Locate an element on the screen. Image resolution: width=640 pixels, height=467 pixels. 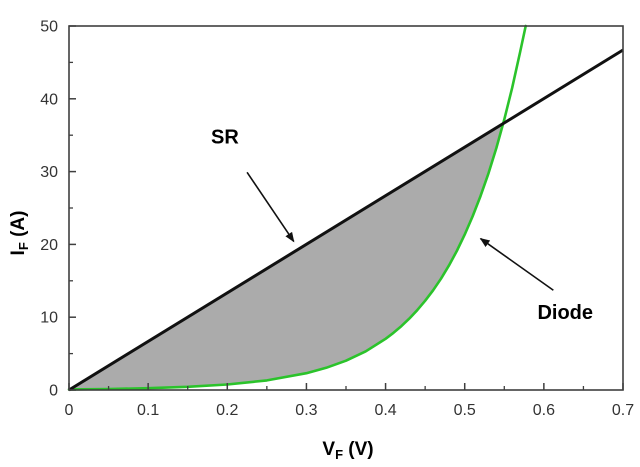
x-tick-label: 0 is located at coordinates (69, 410).